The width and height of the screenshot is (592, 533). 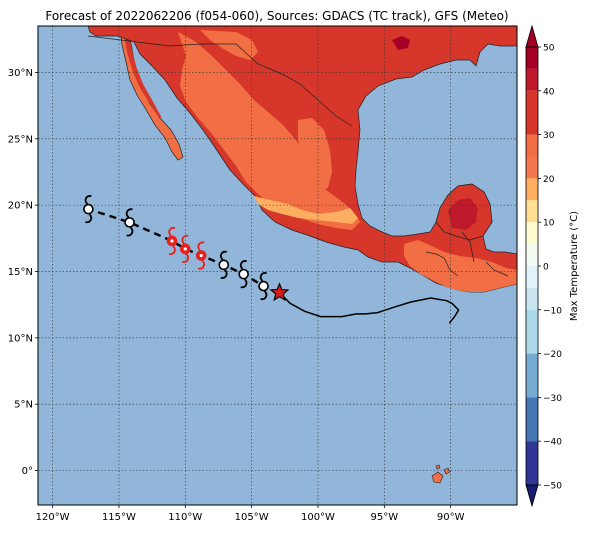 I want to click on colorbar-tick-label: −50, so click(x=552, y=487).